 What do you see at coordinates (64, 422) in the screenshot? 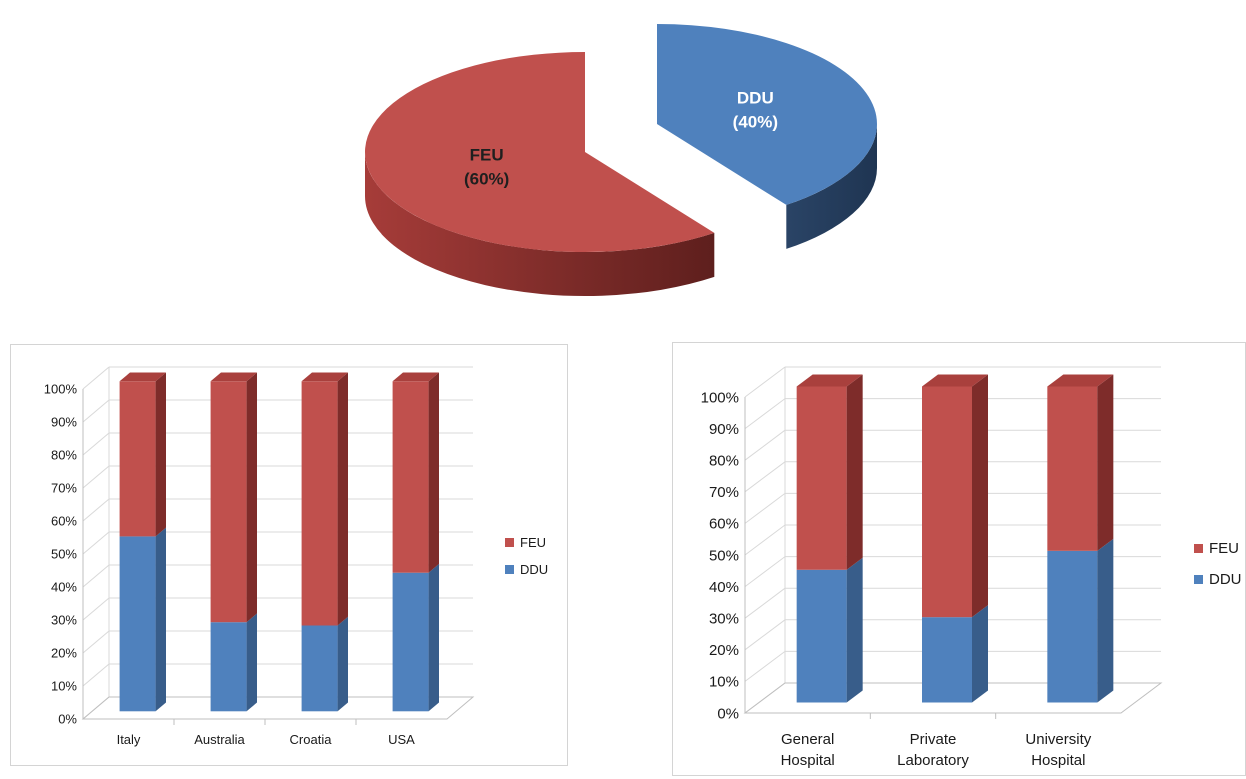
I see `y-tick-label: 90%` at bounding box center [64, 422].